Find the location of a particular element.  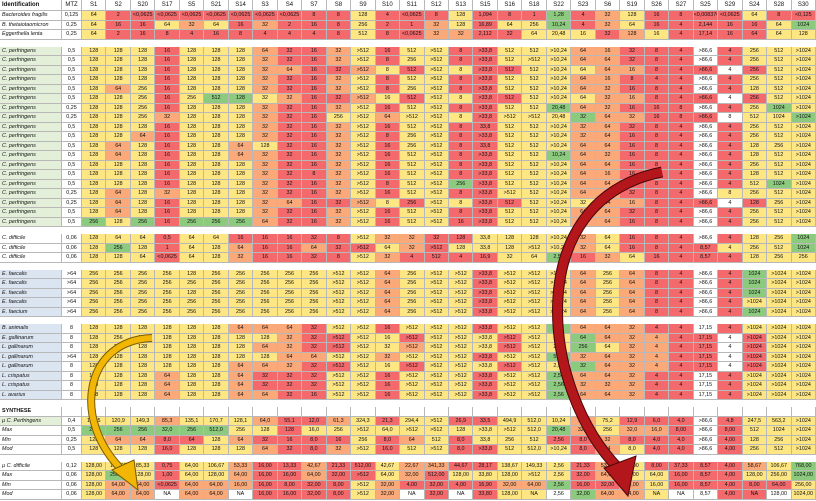

table-cell: 32,00 is located at coordinates (510, 485).